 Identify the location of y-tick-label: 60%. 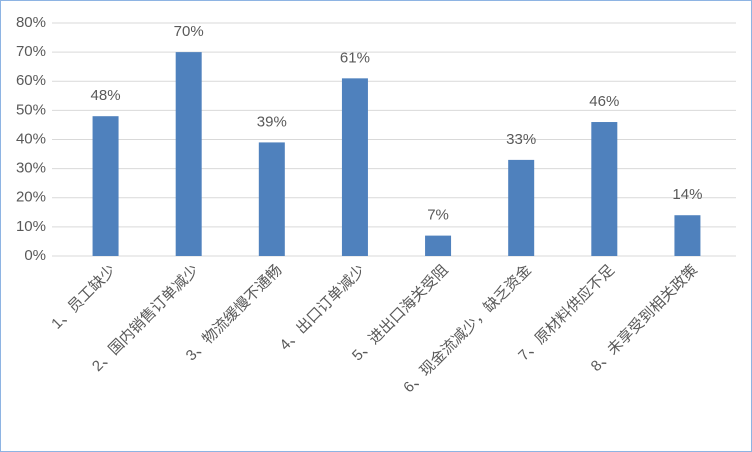
(31, 80).